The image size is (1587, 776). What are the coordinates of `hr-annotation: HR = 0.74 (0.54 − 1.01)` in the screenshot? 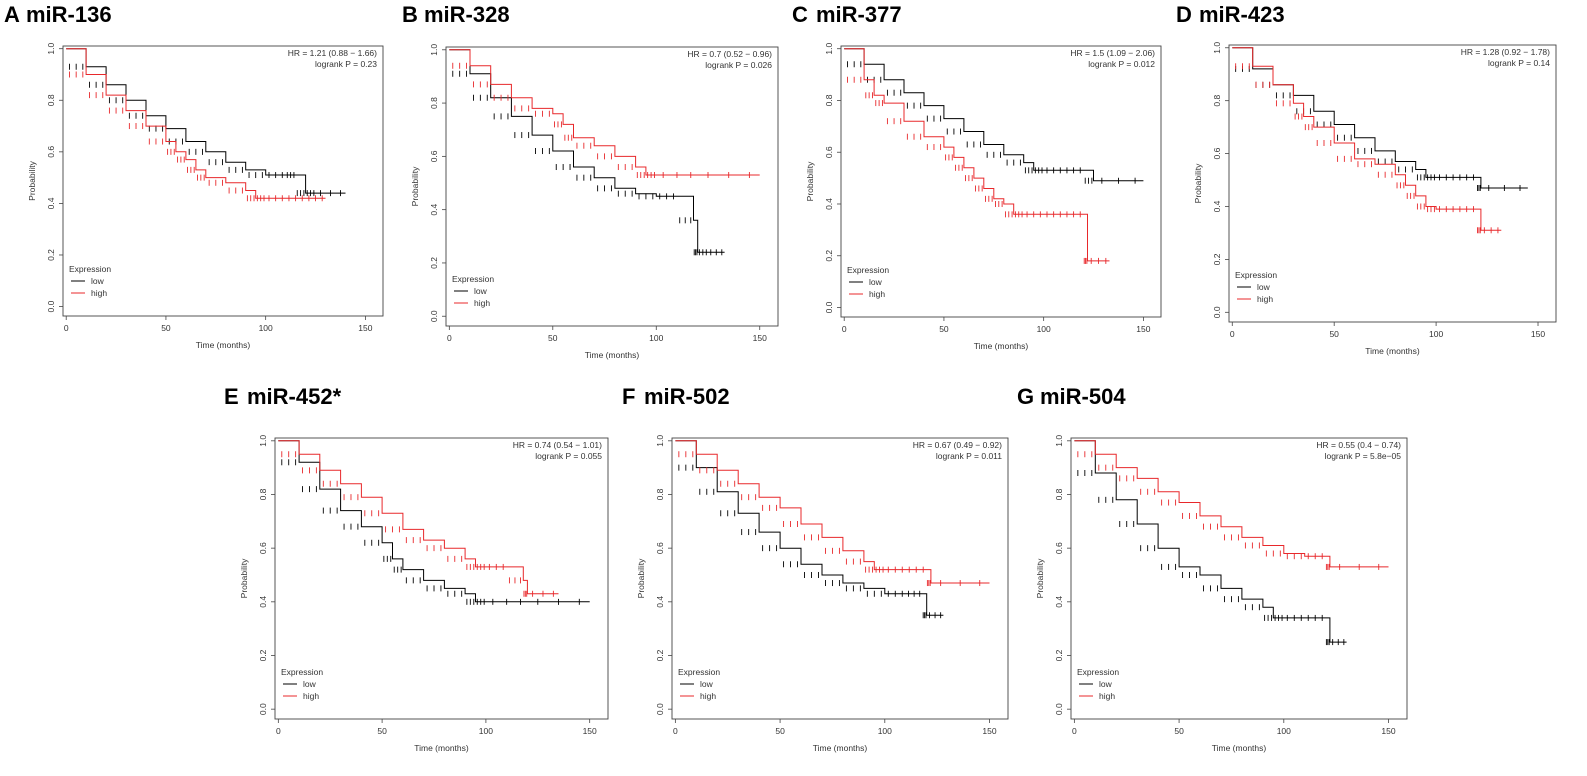 It's located at (557, 445).